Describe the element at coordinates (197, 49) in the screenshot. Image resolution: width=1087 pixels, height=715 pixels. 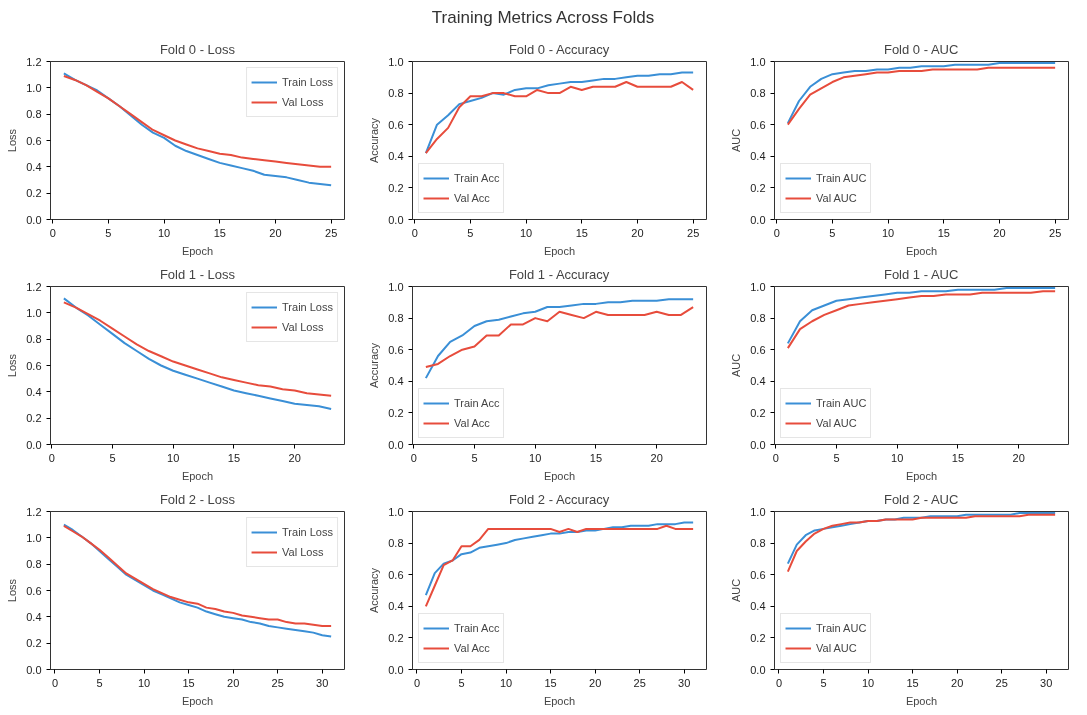
I see `chart-title: Fold 0 - Loss` at that location.